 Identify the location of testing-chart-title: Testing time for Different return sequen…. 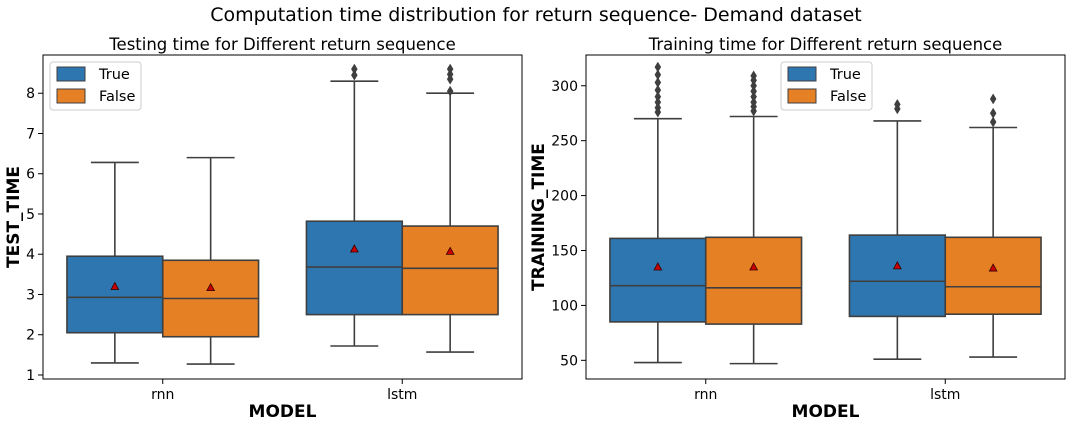
(281, 44).